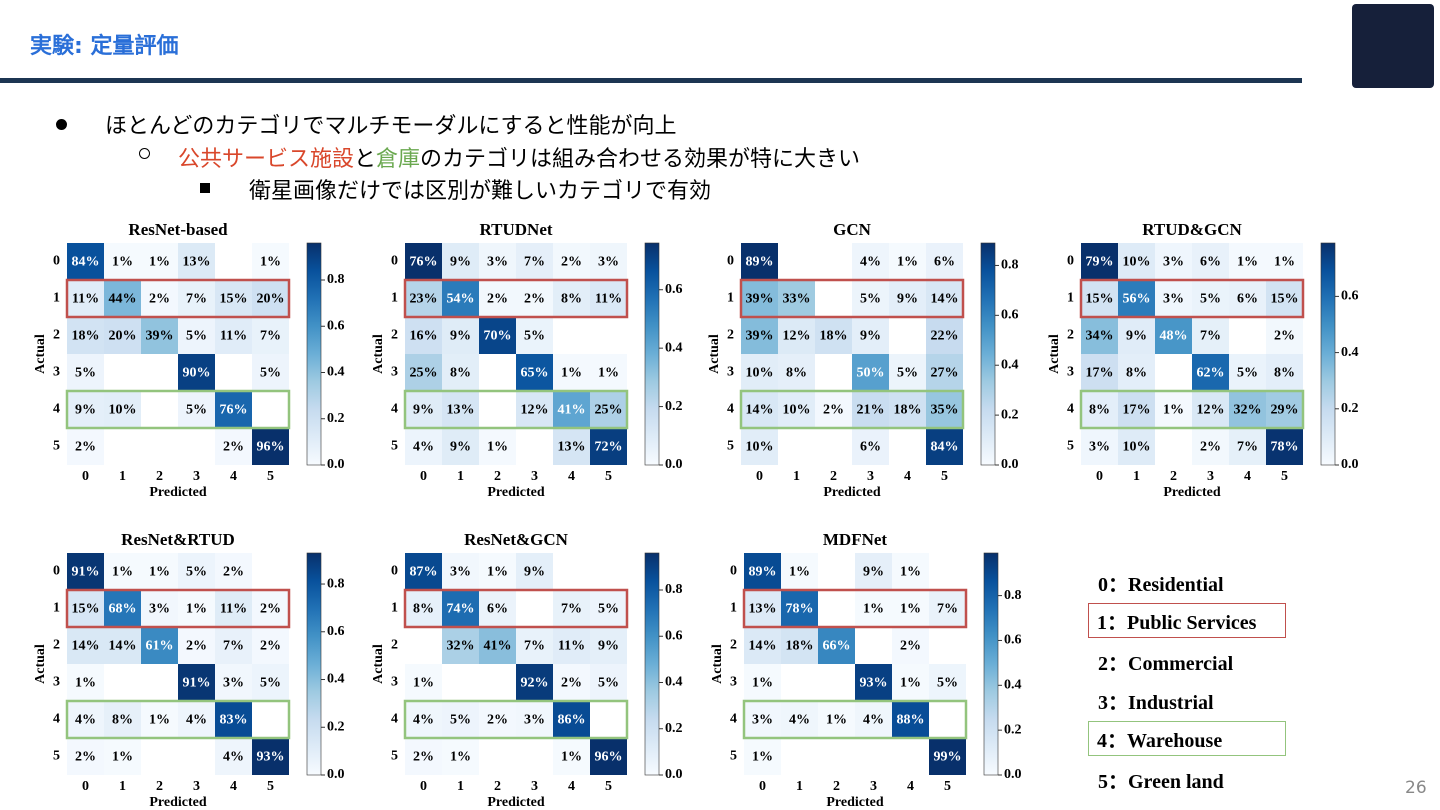  Describe the element at coordinates (1350, 464) in the screenshot. I see `colorbar-tick-label: 0.0` at that location.